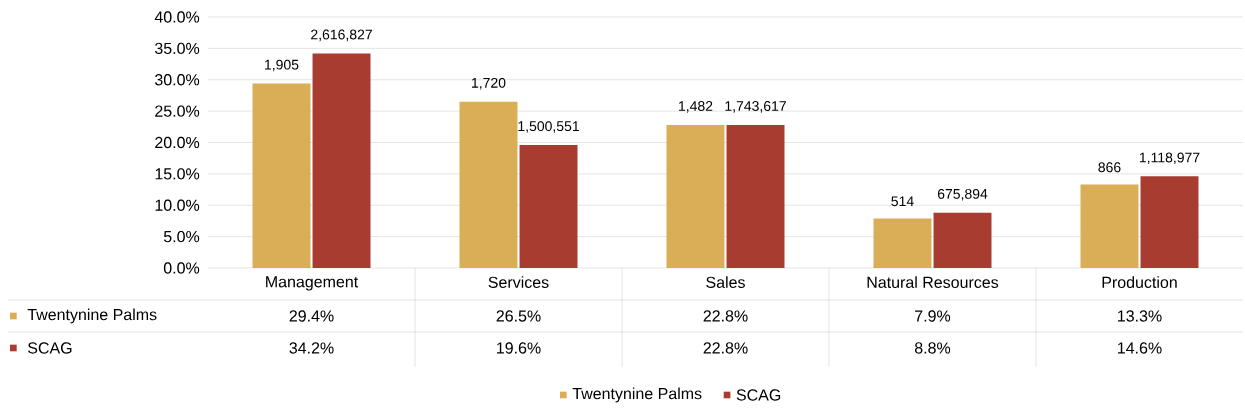  I want to click on x-tick-label: Production, so click(1139, 282).